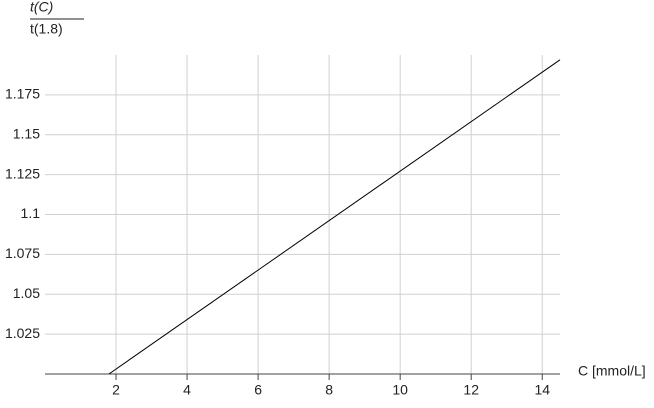 The width and height of the screenshot is (654, 408). What do you see at coordinates (41, 7) in the screenshot?
I see `y-label-numerator: t(C)` at bounding box center [41, 7].